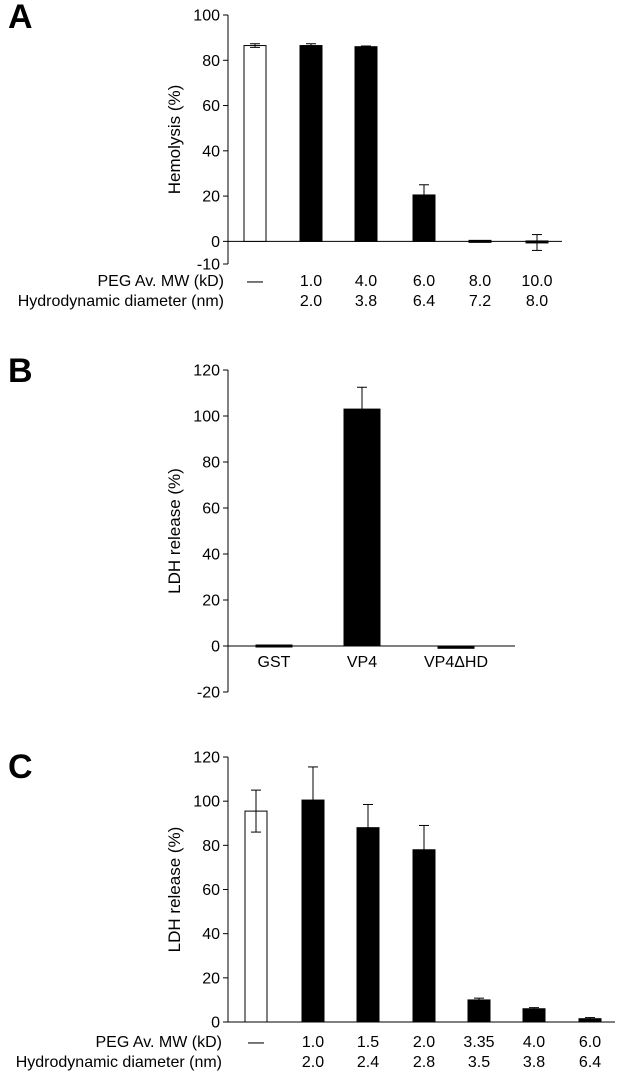 The image size is (623, 1080). I want to click on y-axis-title-b: LDH release (%), so click(174, 531).